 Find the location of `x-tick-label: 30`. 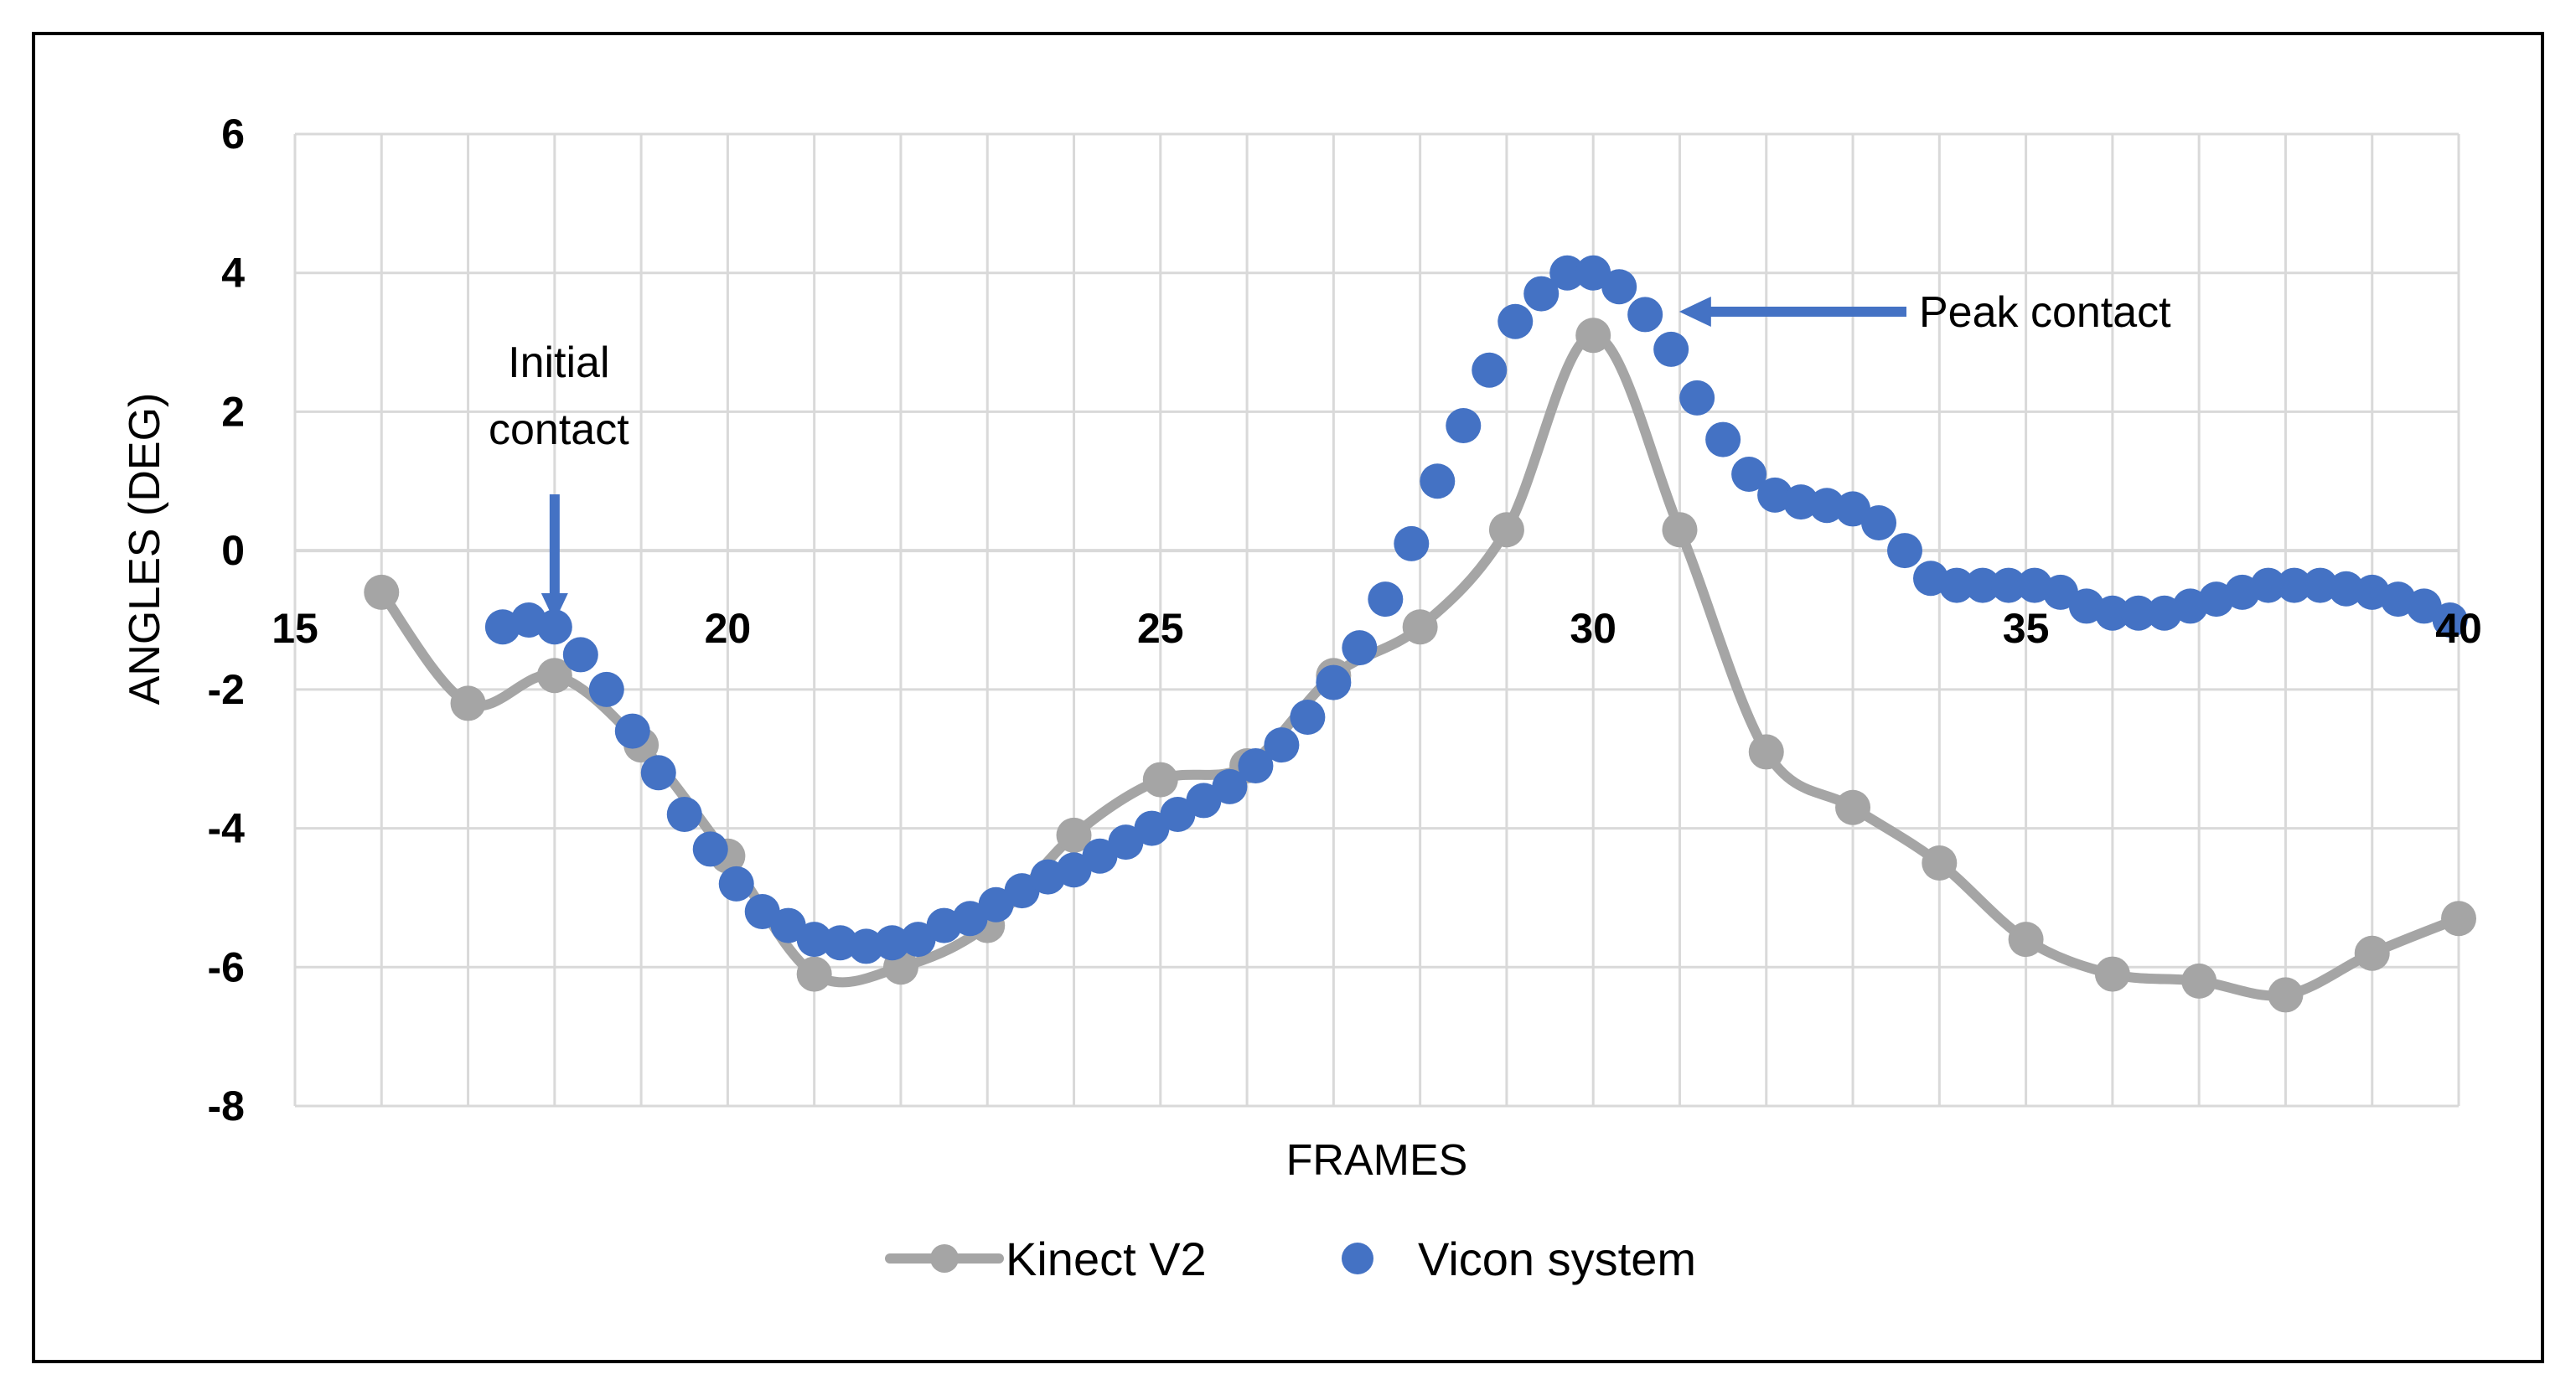

x-tick-label: 30 is located at coordinates (1593, 628).